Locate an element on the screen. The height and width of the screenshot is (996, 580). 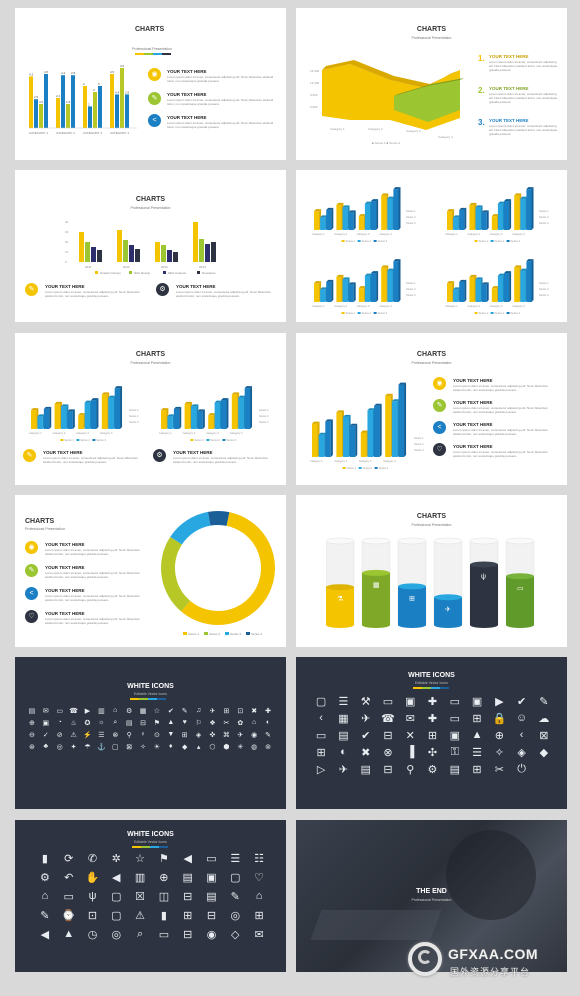
icon: ✖ is located at coordinates (366, 753).